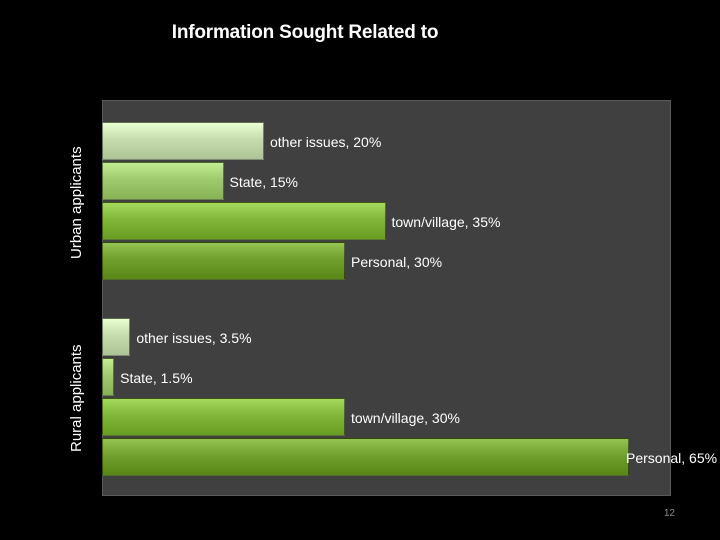 Image resolution: width=720 pixels, height=540 pixels. What do you see at coordinates (116, 337) in the screenshot?
I see `bar-rural-other-issues` at bounding box center [116, 337].